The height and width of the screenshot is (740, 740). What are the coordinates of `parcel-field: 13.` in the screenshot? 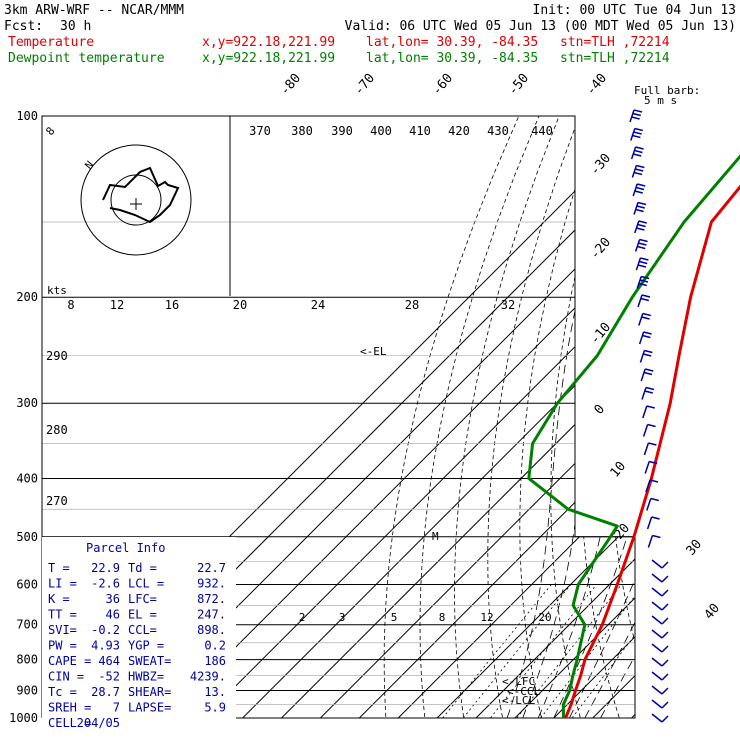 It's located at (215, 692).